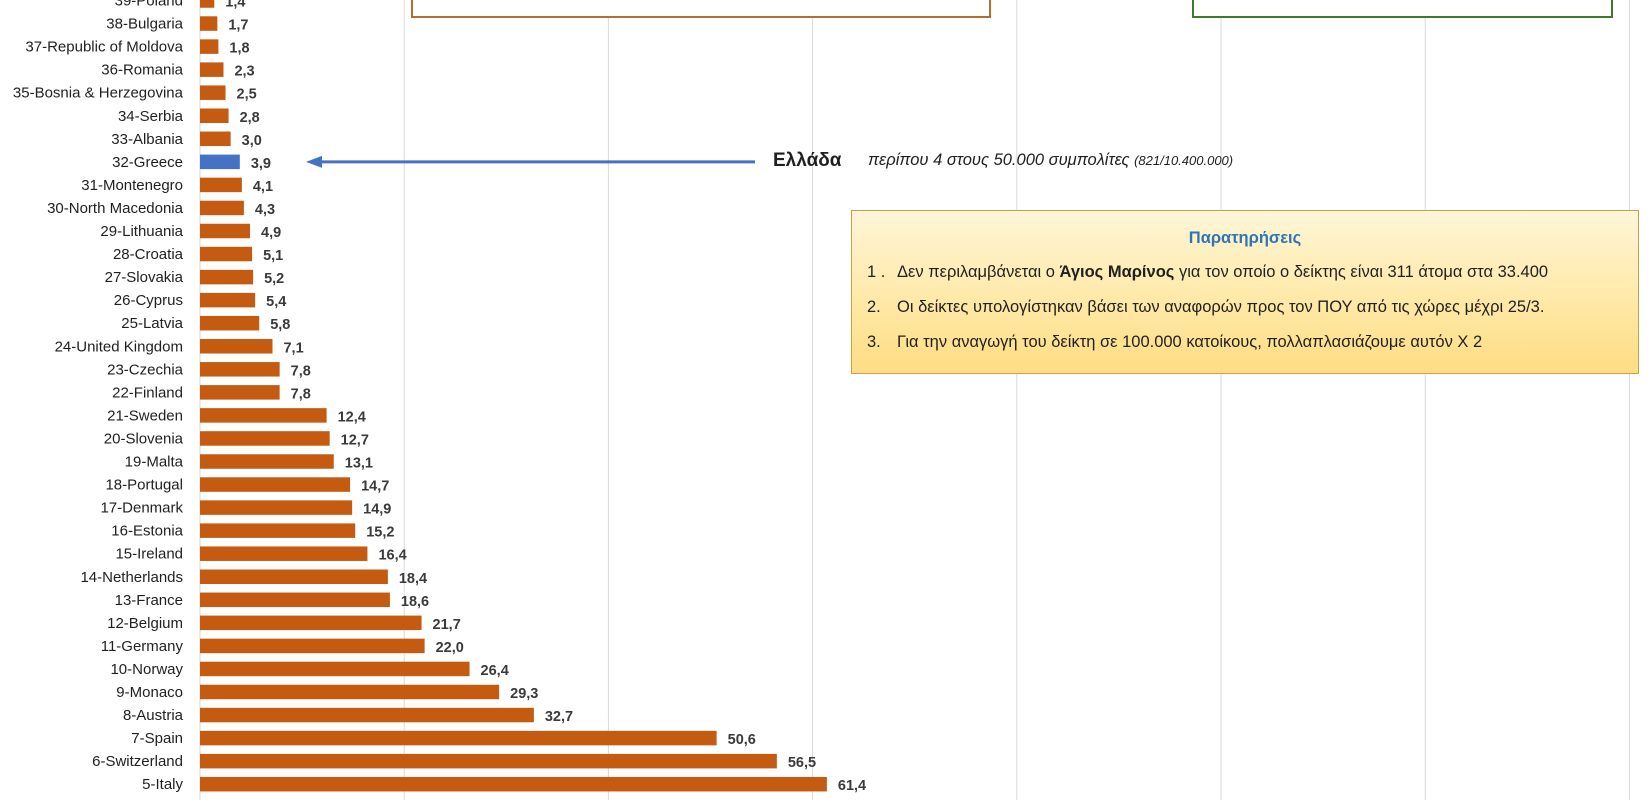 The image size is (1650, 800). What do you see at coordinates (807, 160) in the screenshot?
I see `greece-annotation-label: Ελλάδα` at bounding box center [807, 160].